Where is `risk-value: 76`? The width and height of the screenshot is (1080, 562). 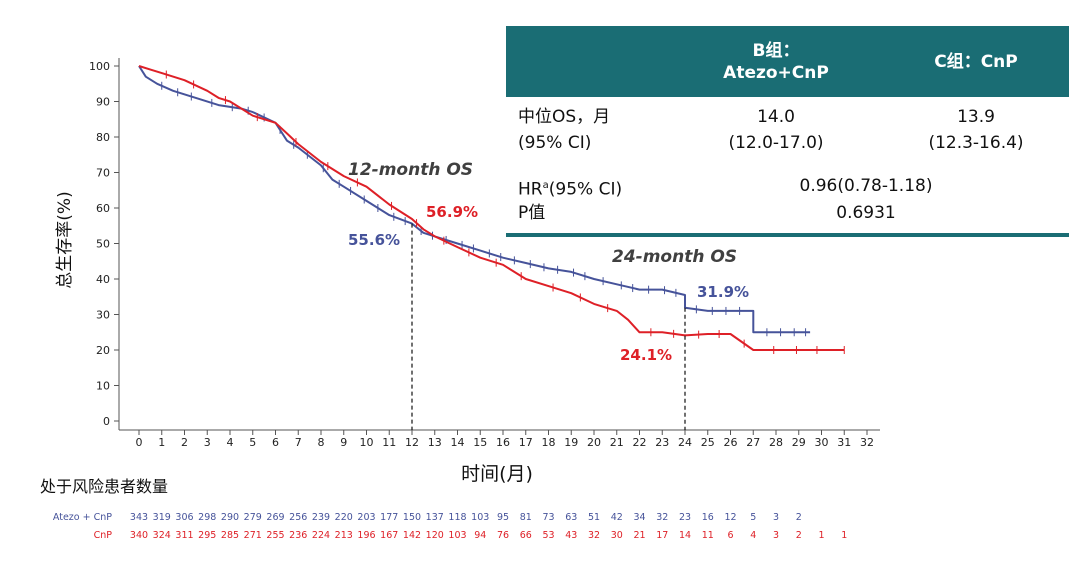
risk-value: 76 is located at coordinates (503, 535).